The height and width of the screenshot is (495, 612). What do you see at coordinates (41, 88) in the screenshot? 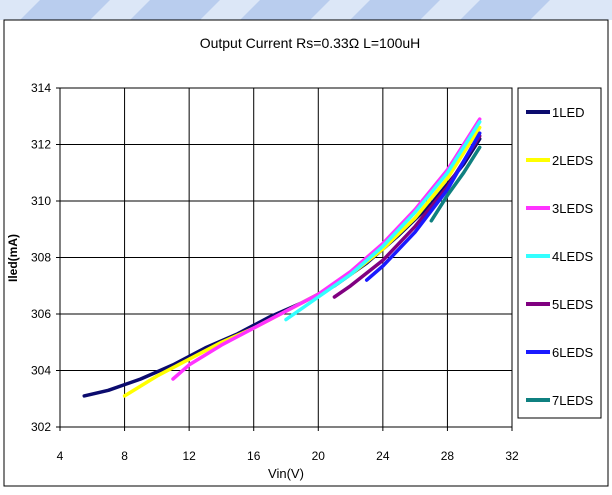
I see `y-tick-label: 314` at bounding box center [41, 88].